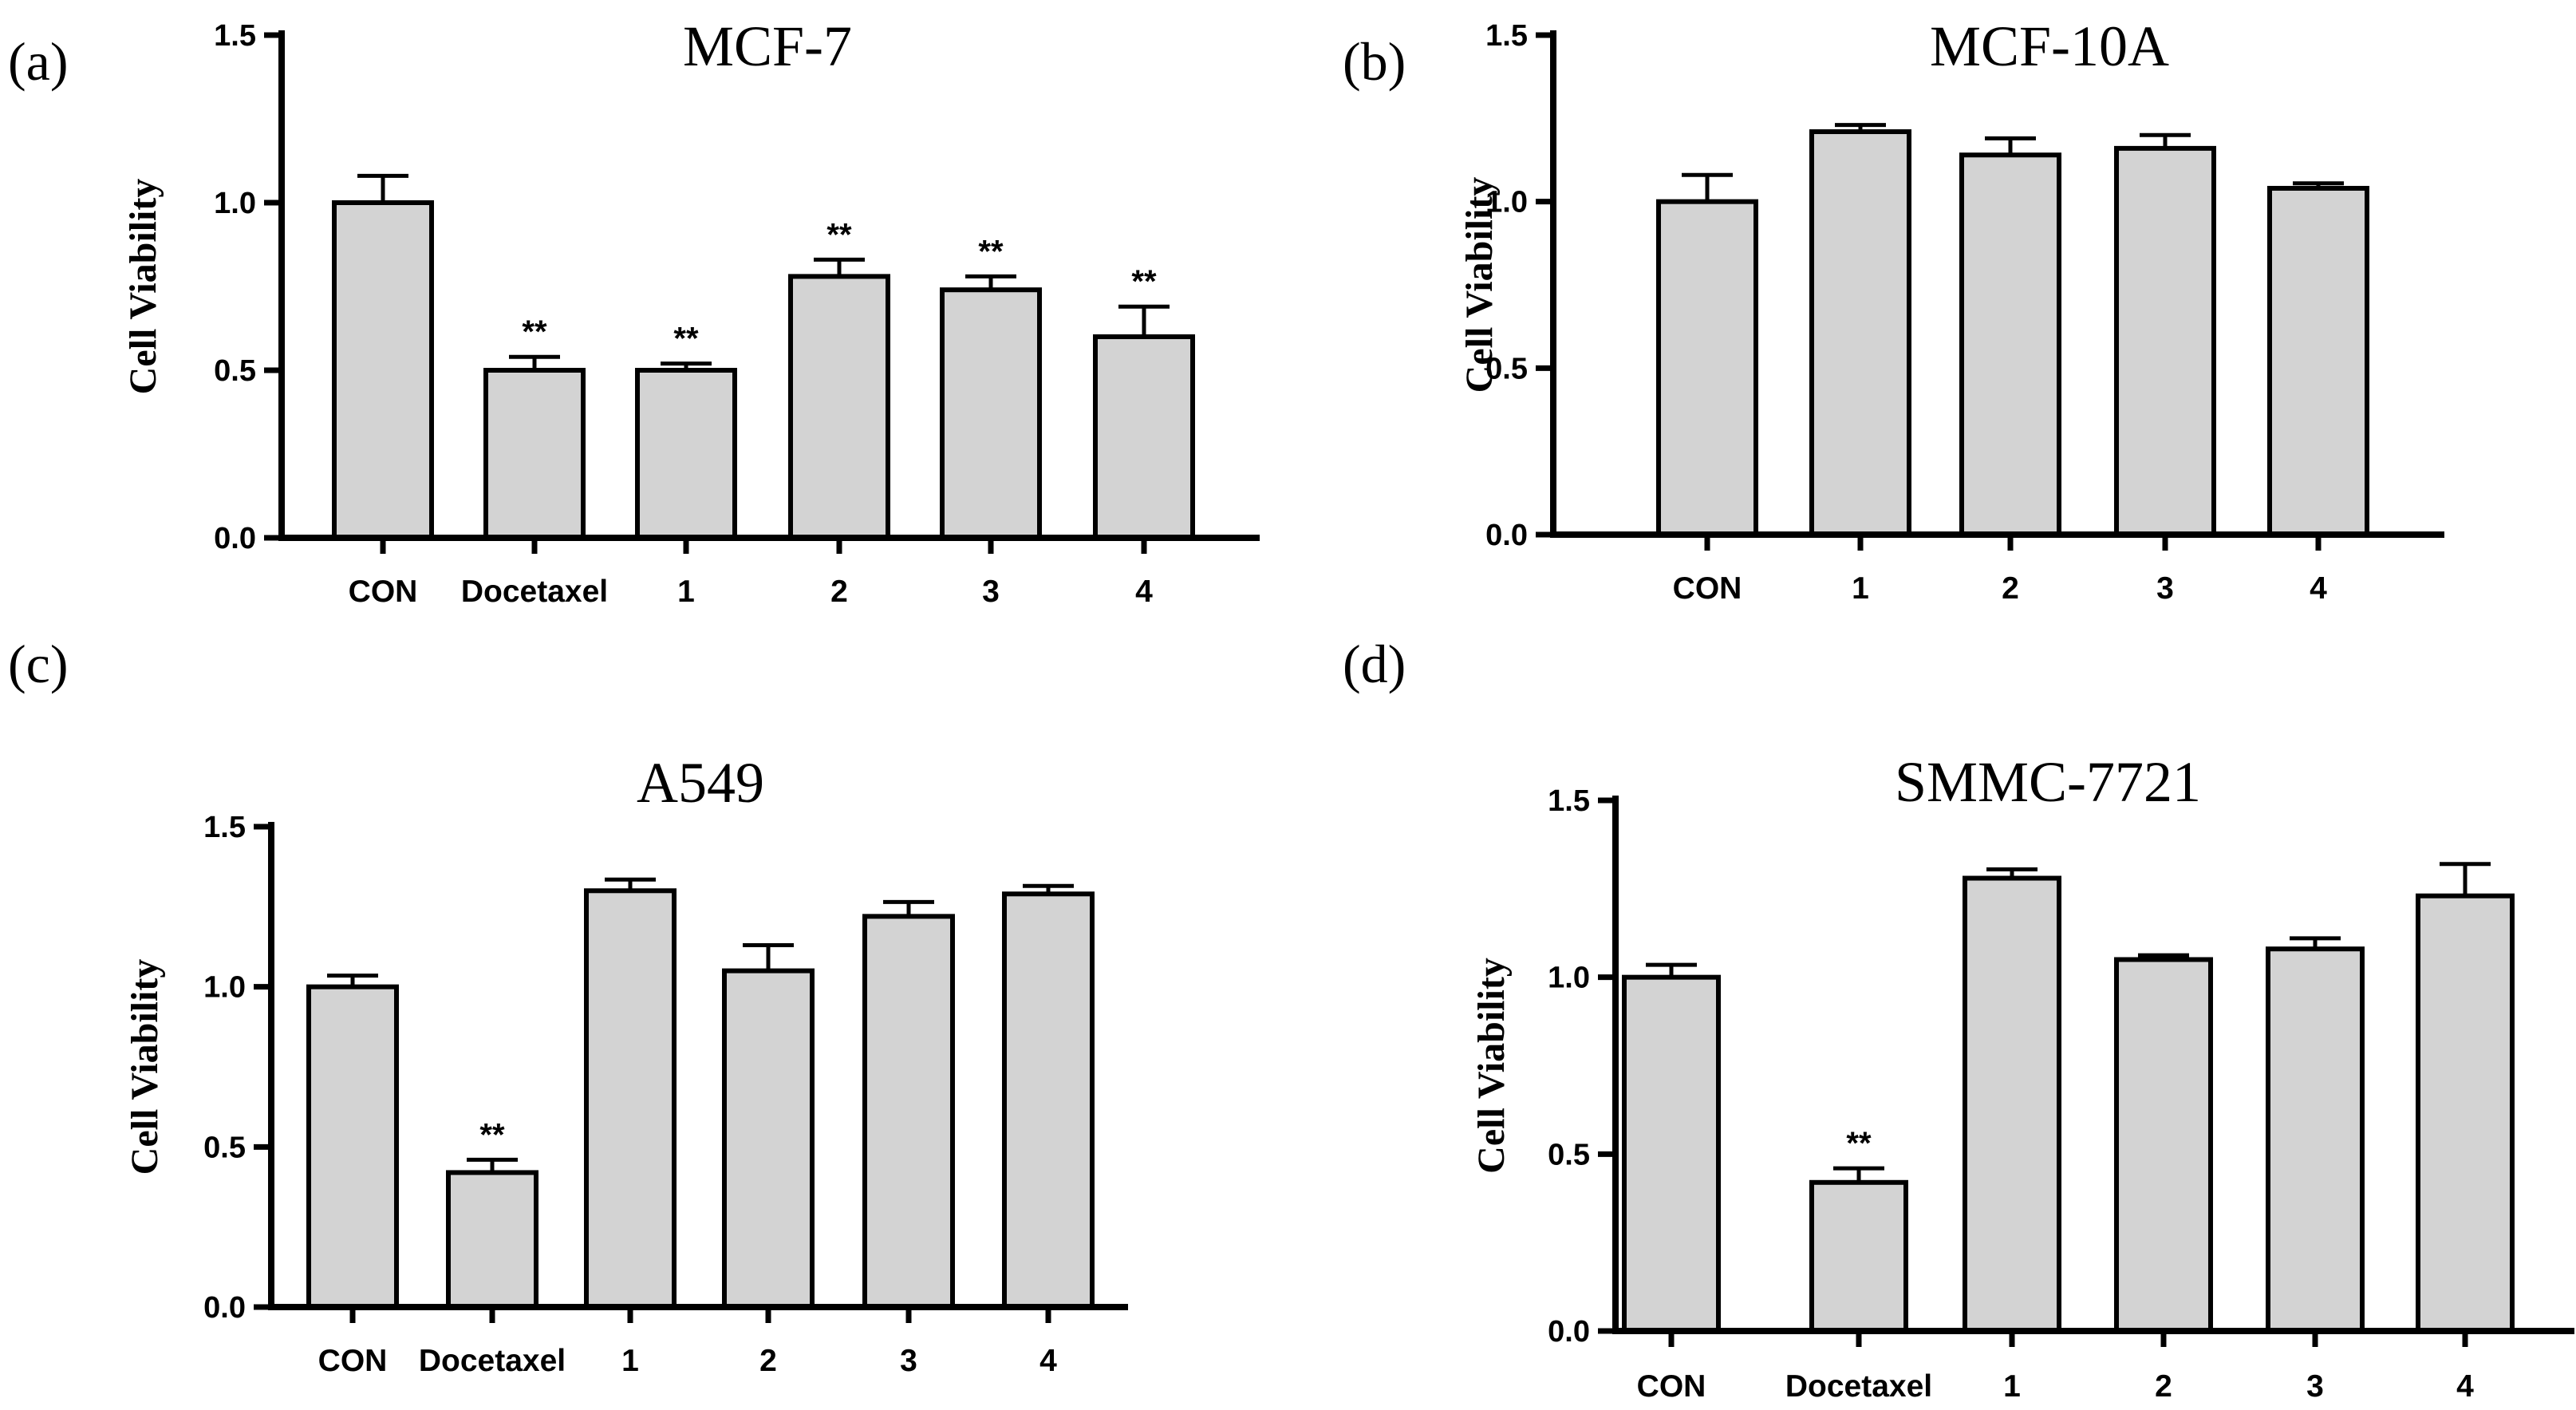 This screenshot has height=1410, width=2576. What do you see at coordinates (767, 46) in the screenshot?
I see `chart-title: MCF-7` at bounding box center [767, 46].